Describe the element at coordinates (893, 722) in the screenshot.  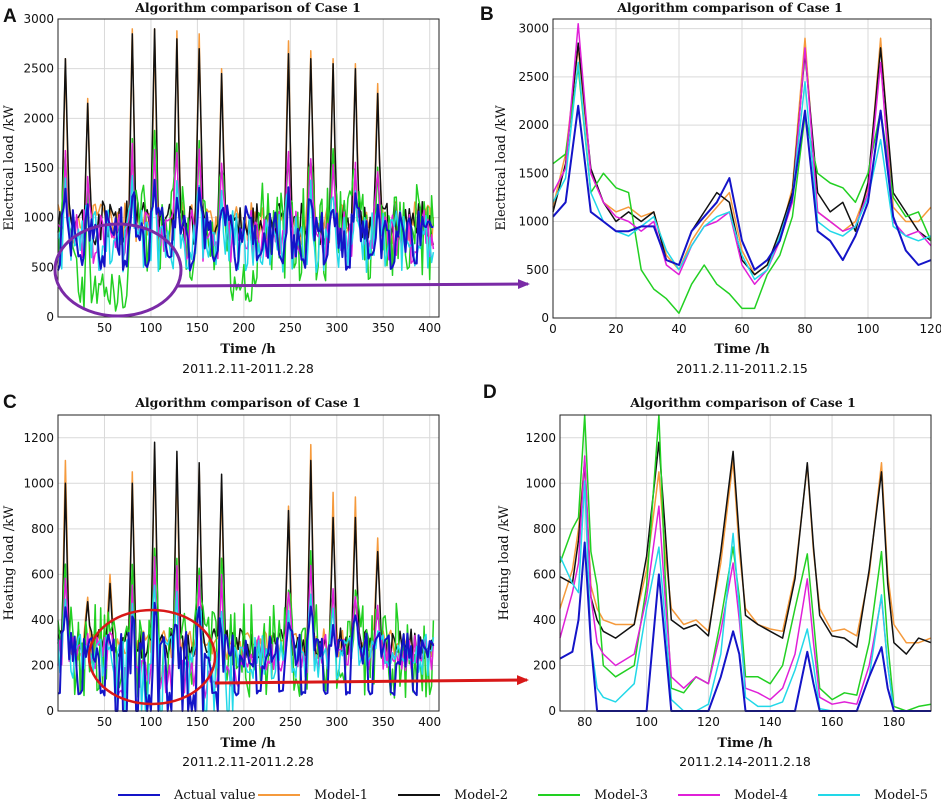
I see `x-tick-label: 180` at that location.